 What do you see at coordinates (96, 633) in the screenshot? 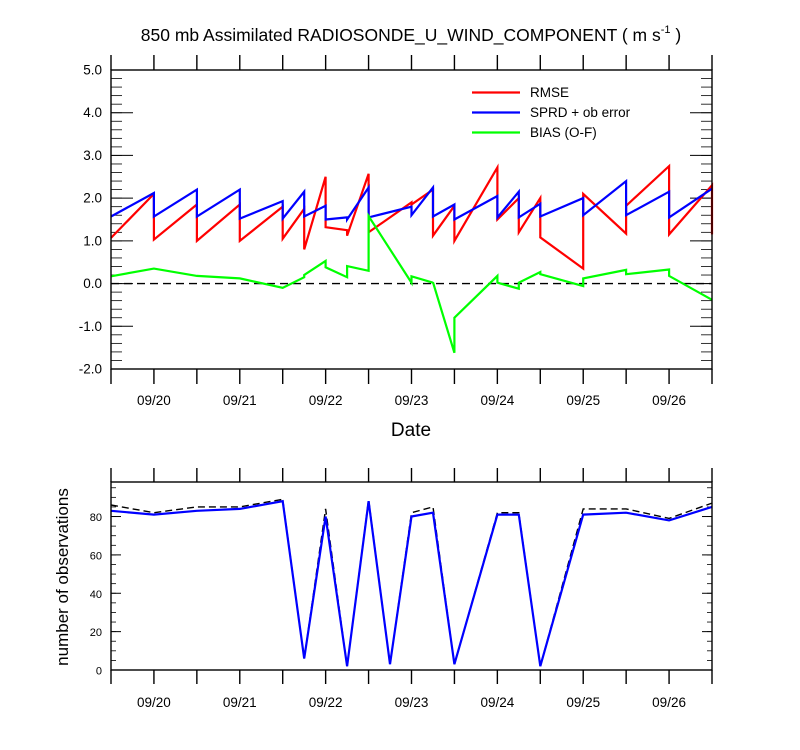
I see `y-tick-label: 20` at bounding box center [96, 633].